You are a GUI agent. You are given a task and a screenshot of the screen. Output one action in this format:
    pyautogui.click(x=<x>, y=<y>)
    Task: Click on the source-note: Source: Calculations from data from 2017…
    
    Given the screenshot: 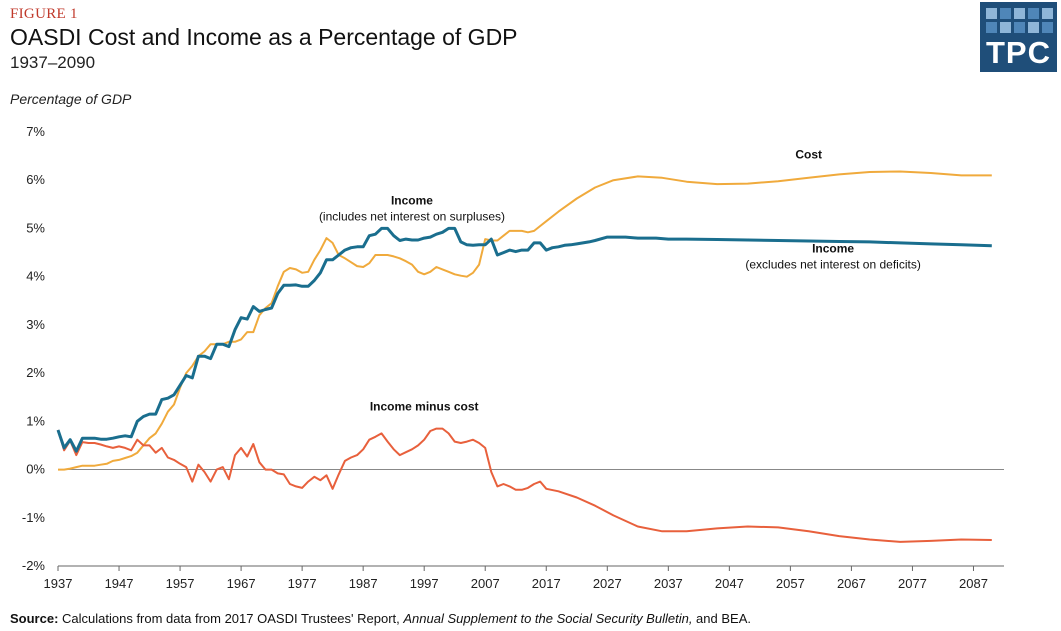 What is the action you would take?
    pyautogui.click(x=380, y=618)
    